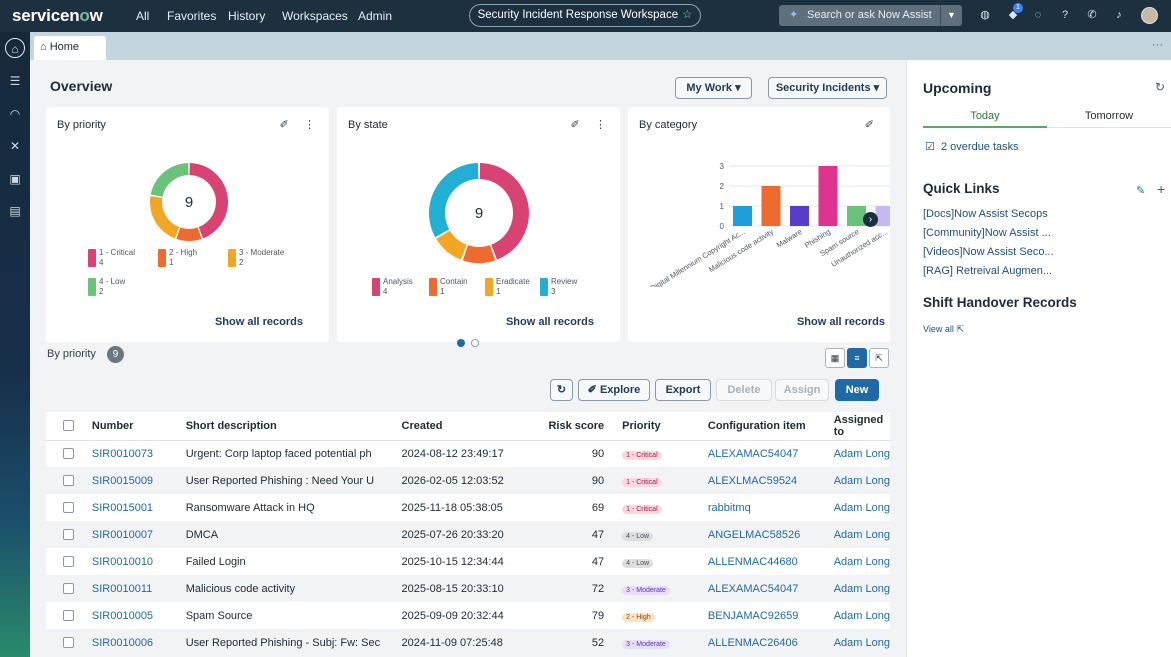 The image size is (1171, 657). Describe the element at coordinates (15, 146) in the screenshot. I see `tools-icon: ✕` at that location.